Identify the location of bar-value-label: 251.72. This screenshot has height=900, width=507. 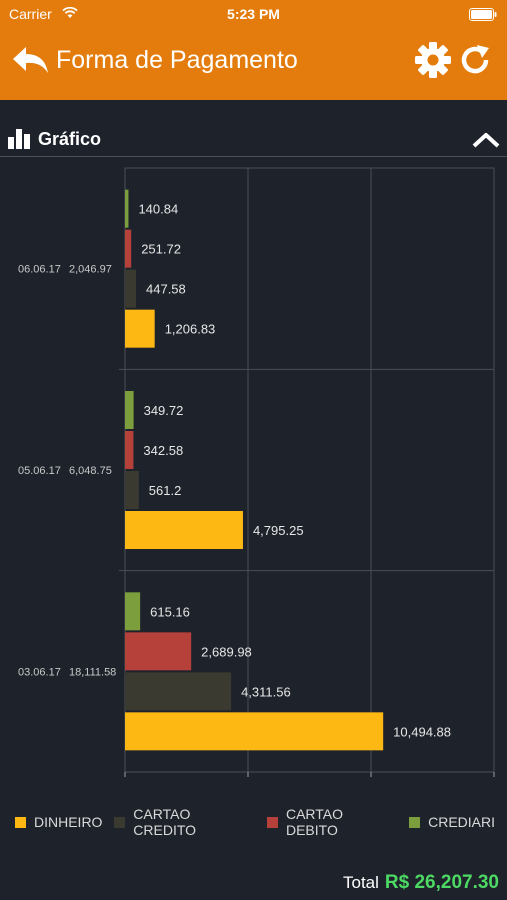
(161, 249).